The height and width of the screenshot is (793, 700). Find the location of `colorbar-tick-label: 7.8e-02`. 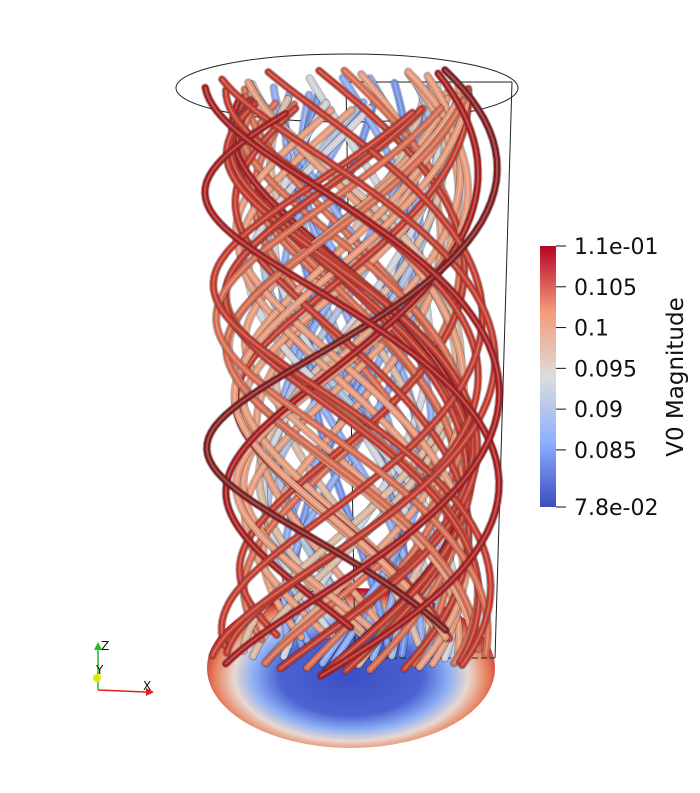

colorbar-tick-label: 7.8e-02 is located at coordinates (616, 508).